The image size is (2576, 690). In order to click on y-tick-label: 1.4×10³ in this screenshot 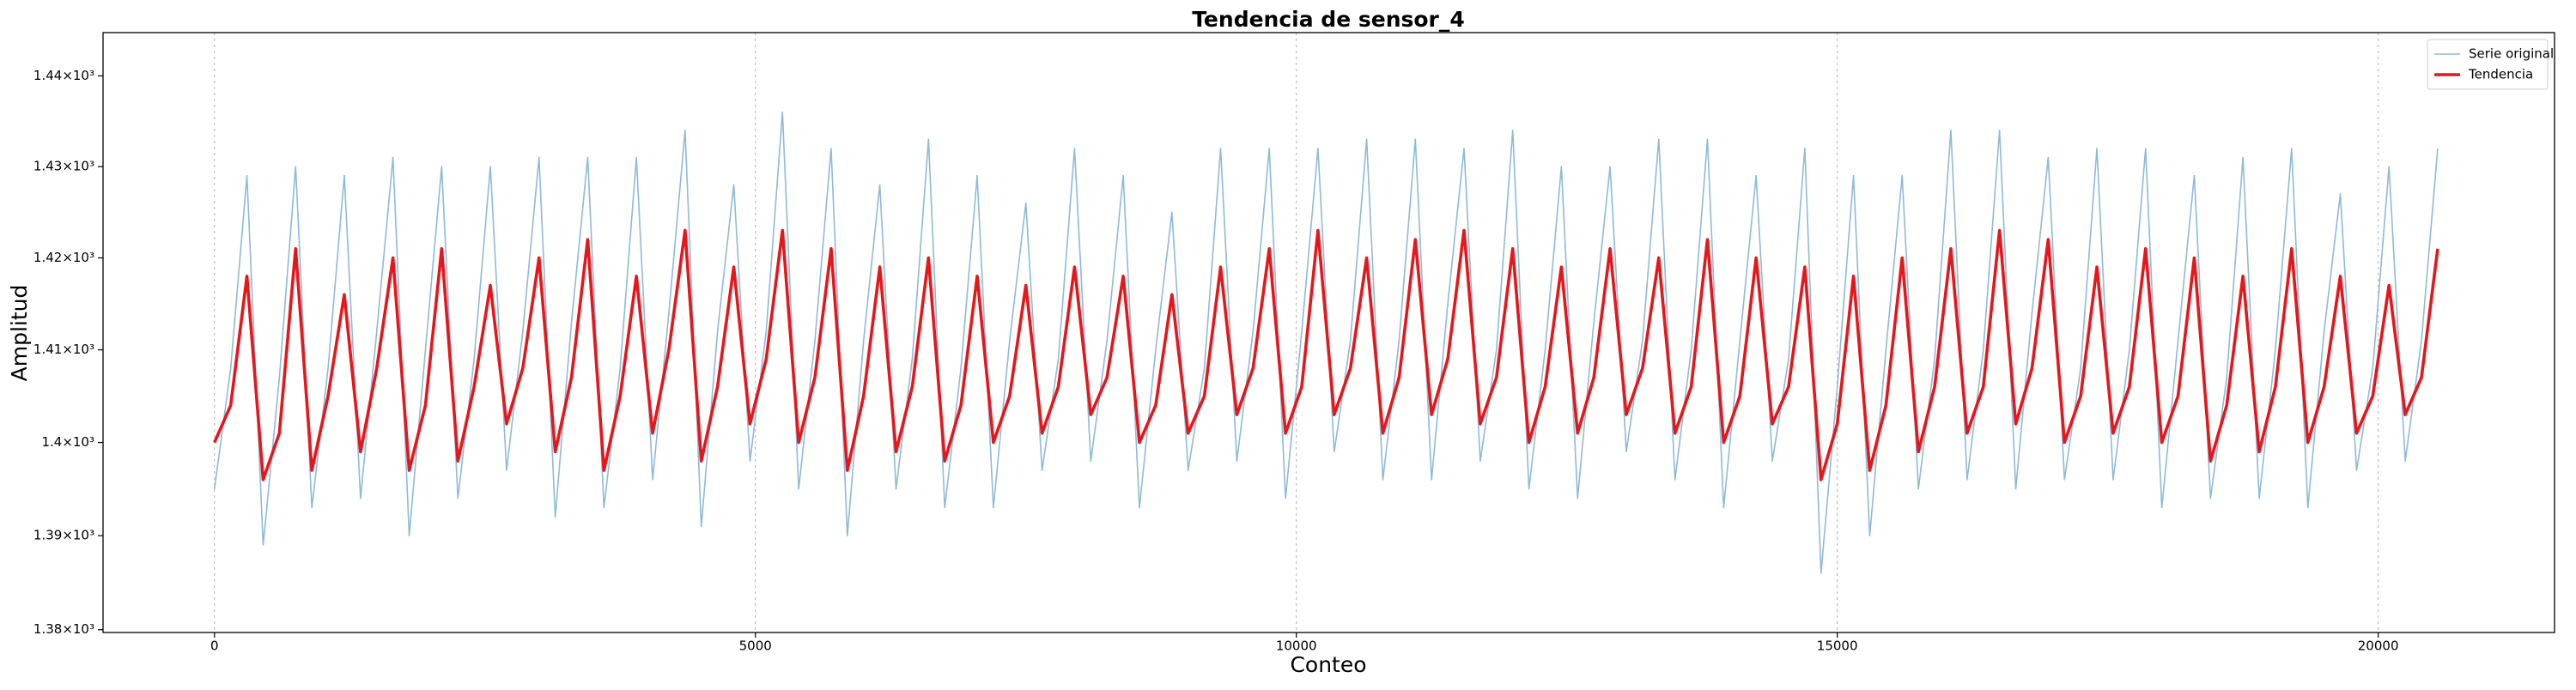, I will do `click(67, 442)`.